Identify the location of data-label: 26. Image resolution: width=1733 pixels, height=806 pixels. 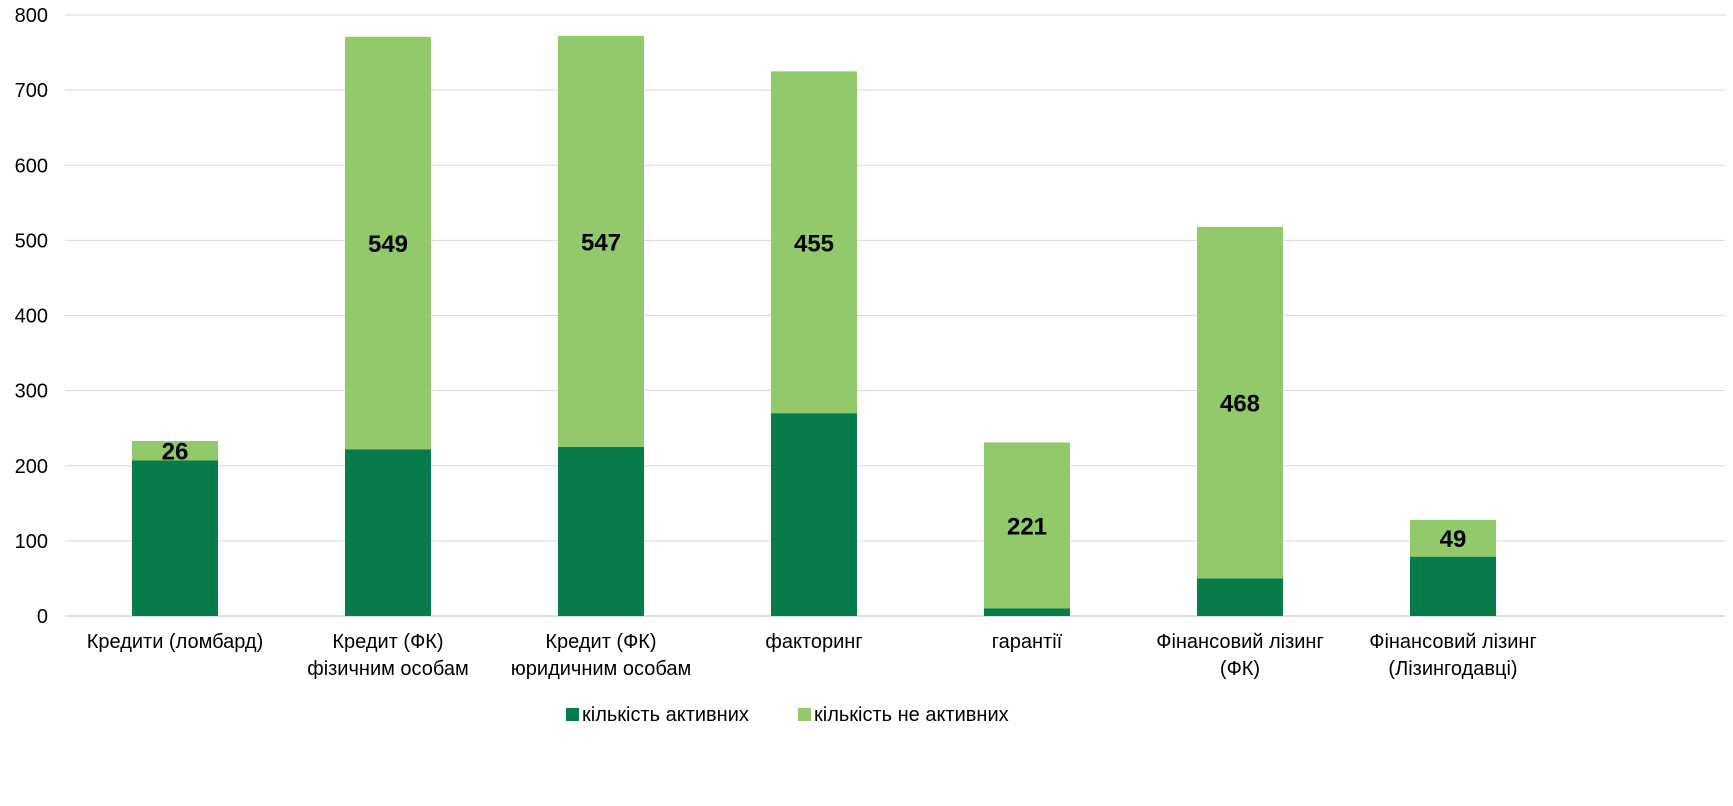
(175, 452).